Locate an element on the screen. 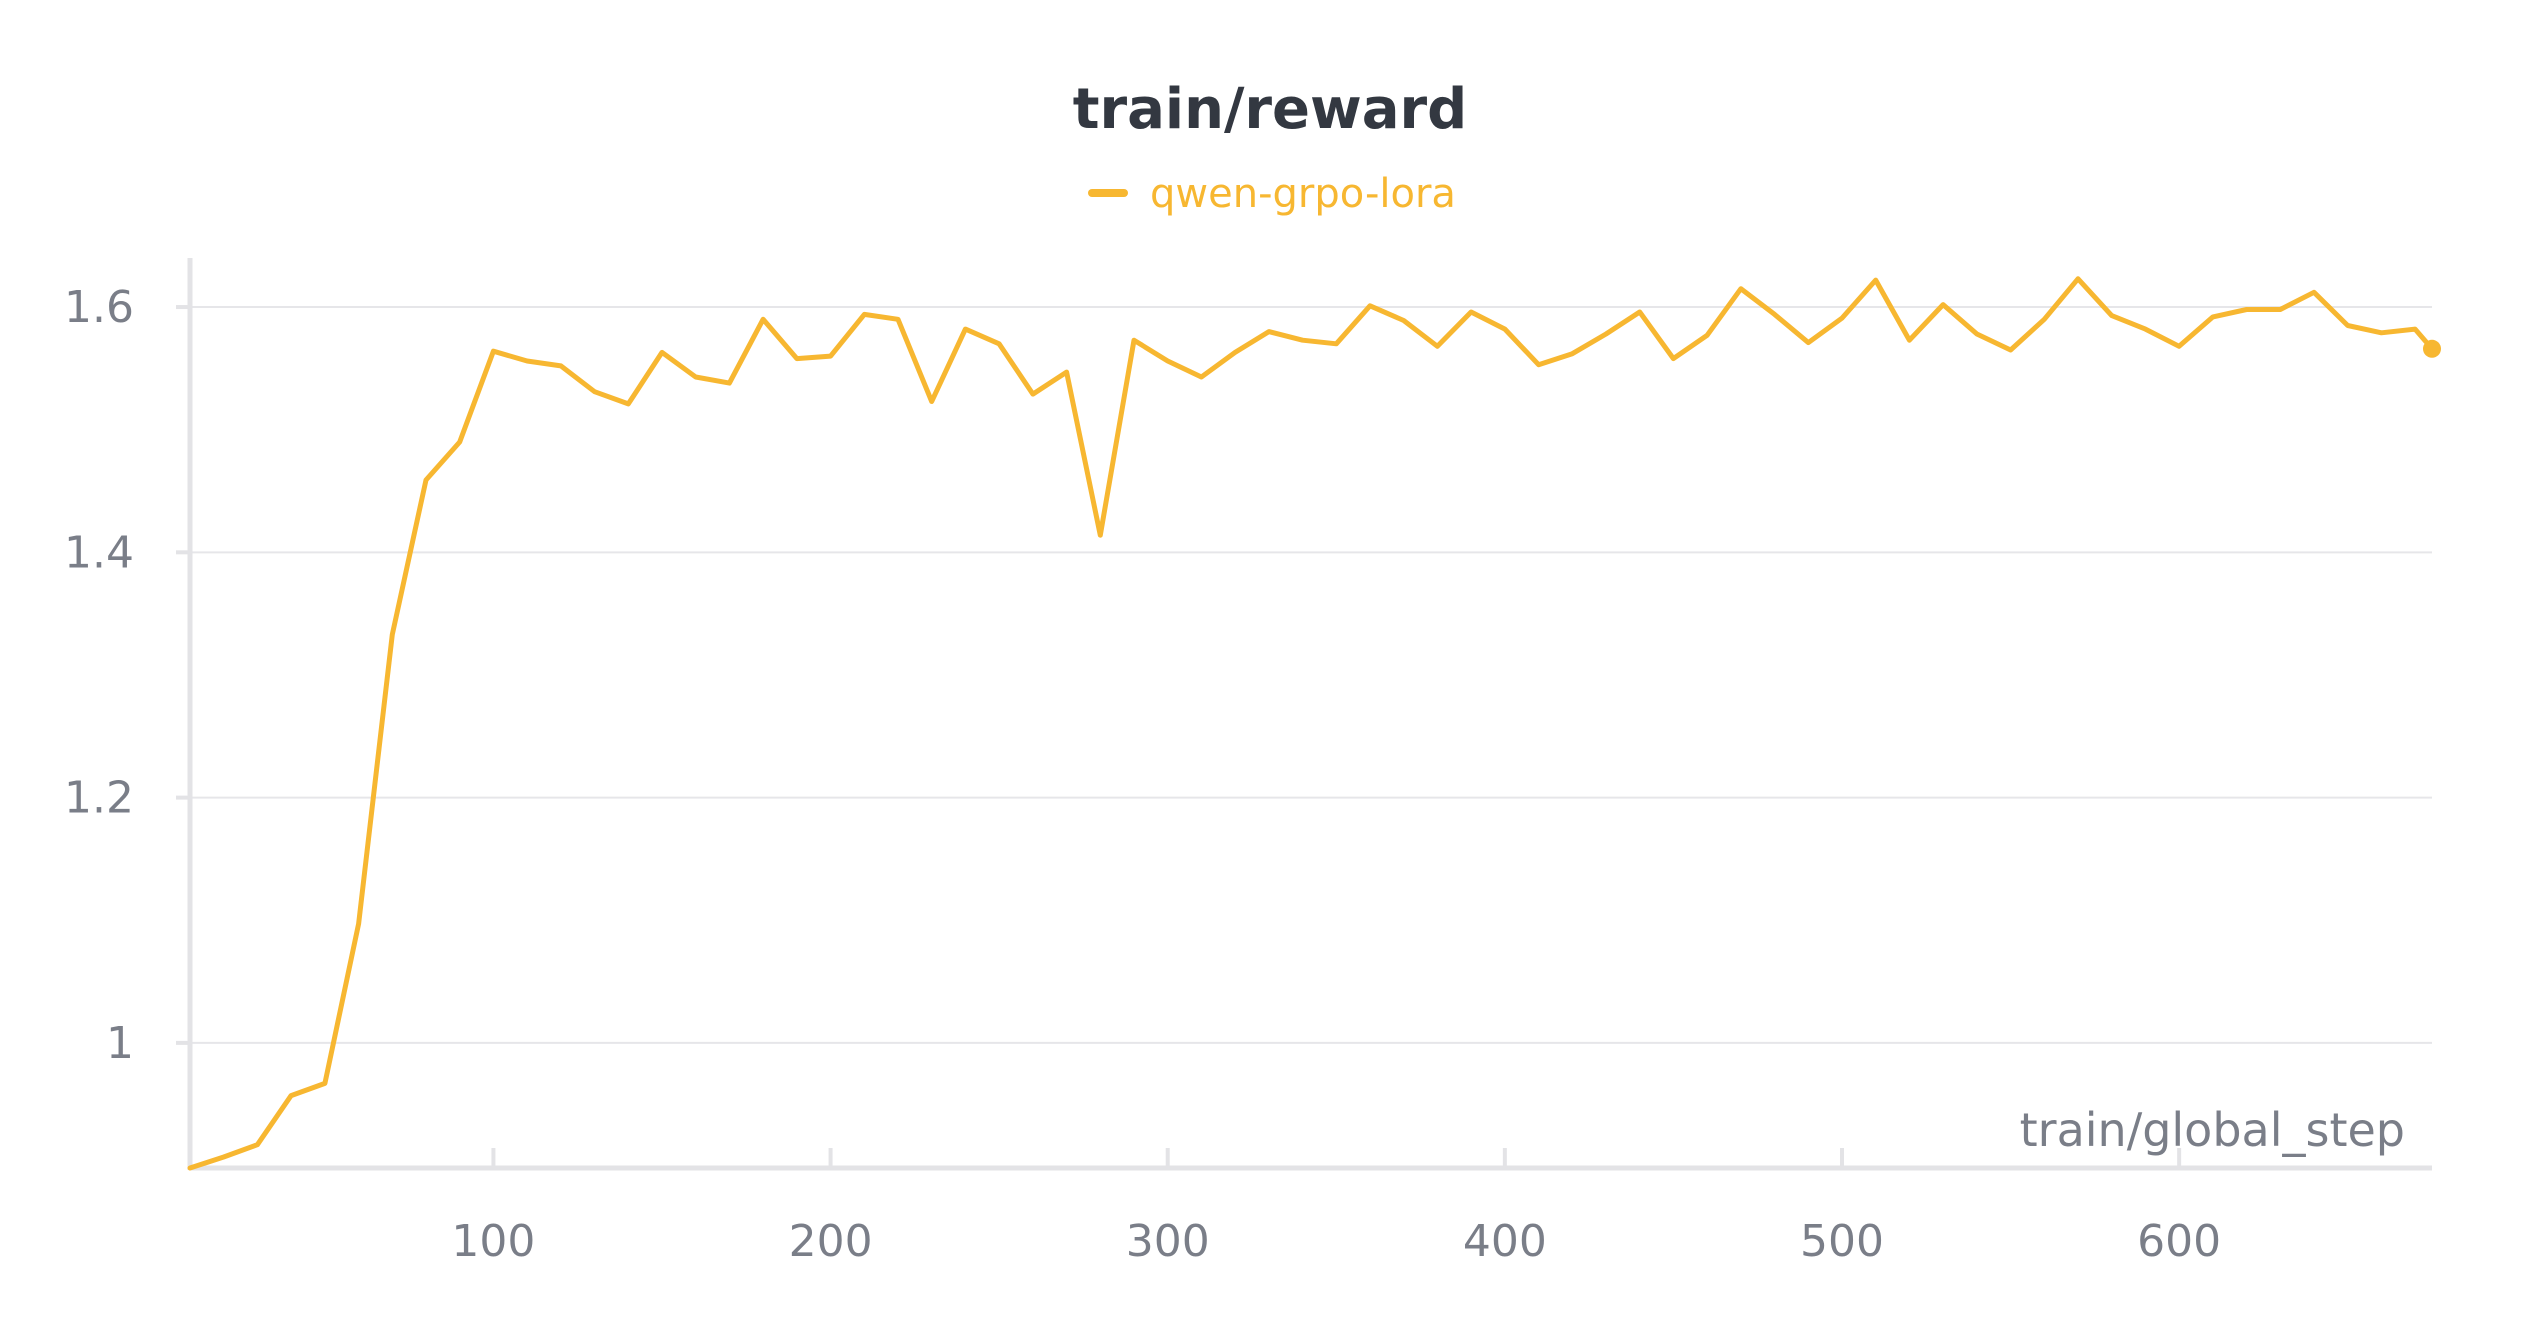 This screenshot has height=1328, width=2528. x-axis-label: train/global_step is located at coordinates (2212, 1130).